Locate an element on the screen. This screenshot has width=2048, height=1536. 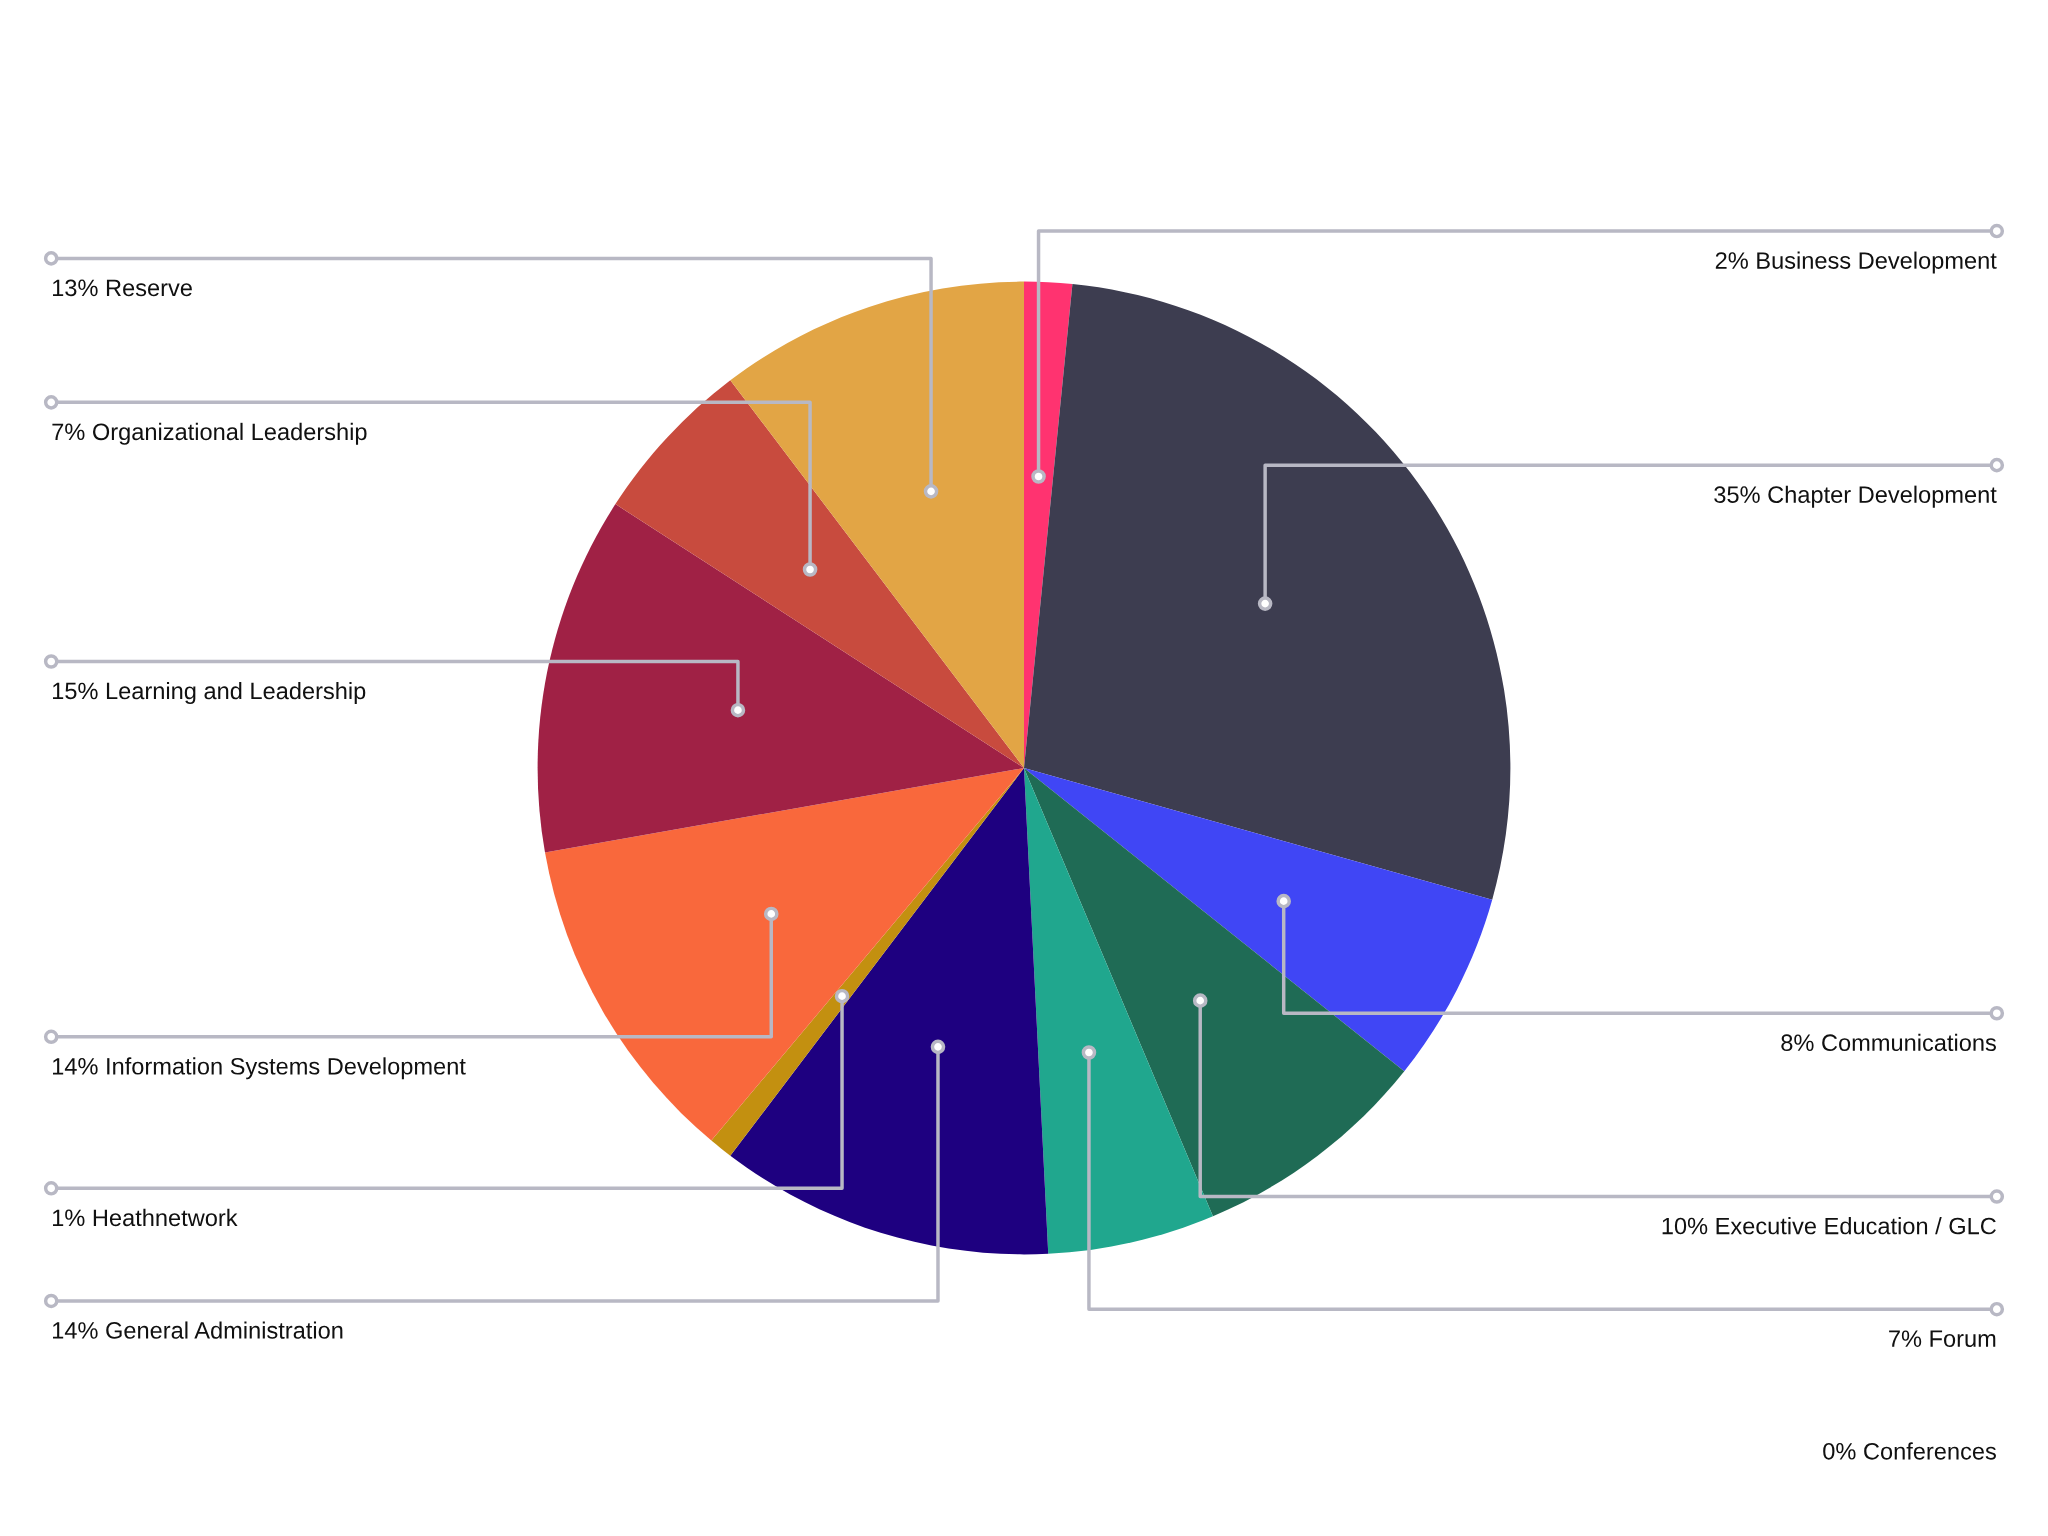
slice-label: 7% Forum is located at coordinates (1942, 1338).